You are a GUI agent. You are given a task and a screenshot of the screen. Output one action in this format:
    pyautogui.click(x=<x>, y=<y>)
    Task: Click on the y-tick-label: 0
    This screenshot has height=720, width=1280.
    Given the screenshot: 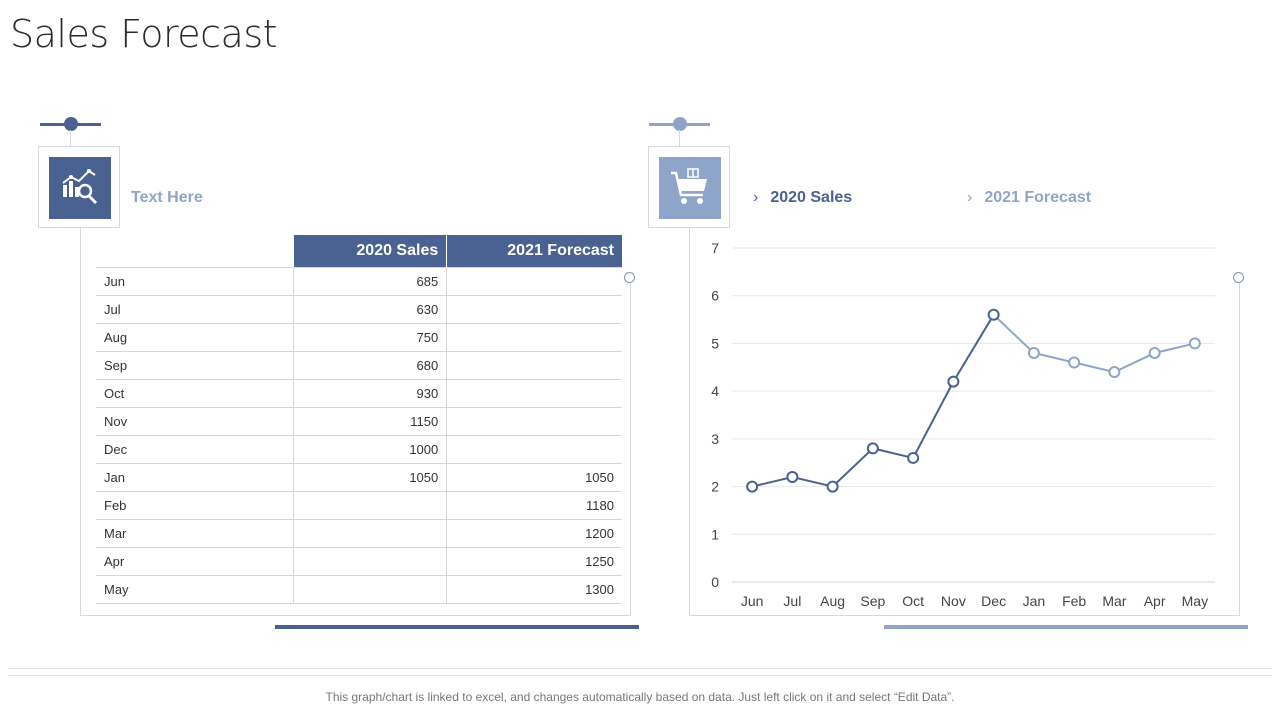 What is the action you would take?
    pyautogui.click(x=715, y=582)
    